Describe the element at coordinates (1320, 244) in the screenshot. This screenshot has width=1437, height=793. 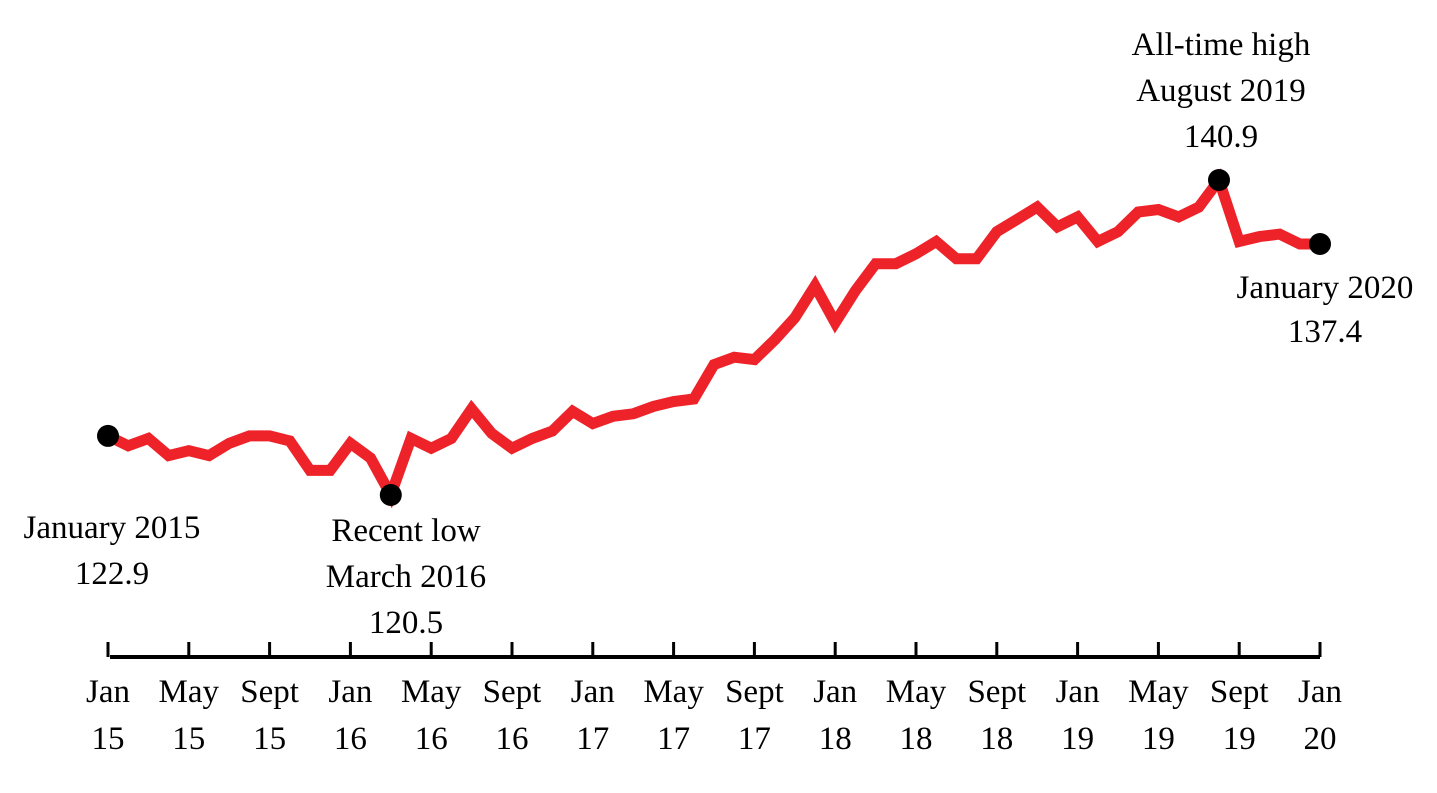
I see `marker-jan-2020` at that location.